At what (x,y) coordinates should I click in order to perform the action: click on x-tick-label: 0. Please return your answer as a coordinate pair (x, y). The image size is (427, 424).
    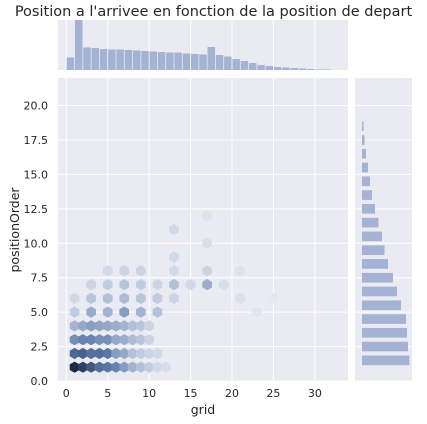
    Looking at the image, I should click on (66, 393).